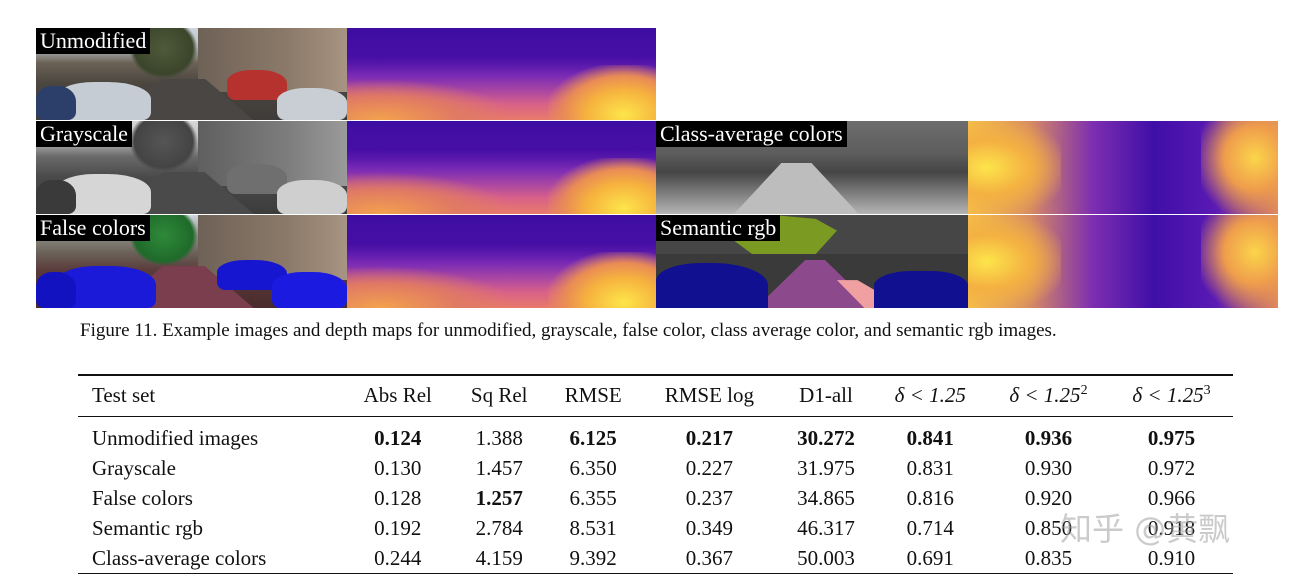 This screenshot has height=581, width=1301. Describe the element at coordinates (1048, 528) in the screenshot. I see `table-cell: 0.850` at that location.